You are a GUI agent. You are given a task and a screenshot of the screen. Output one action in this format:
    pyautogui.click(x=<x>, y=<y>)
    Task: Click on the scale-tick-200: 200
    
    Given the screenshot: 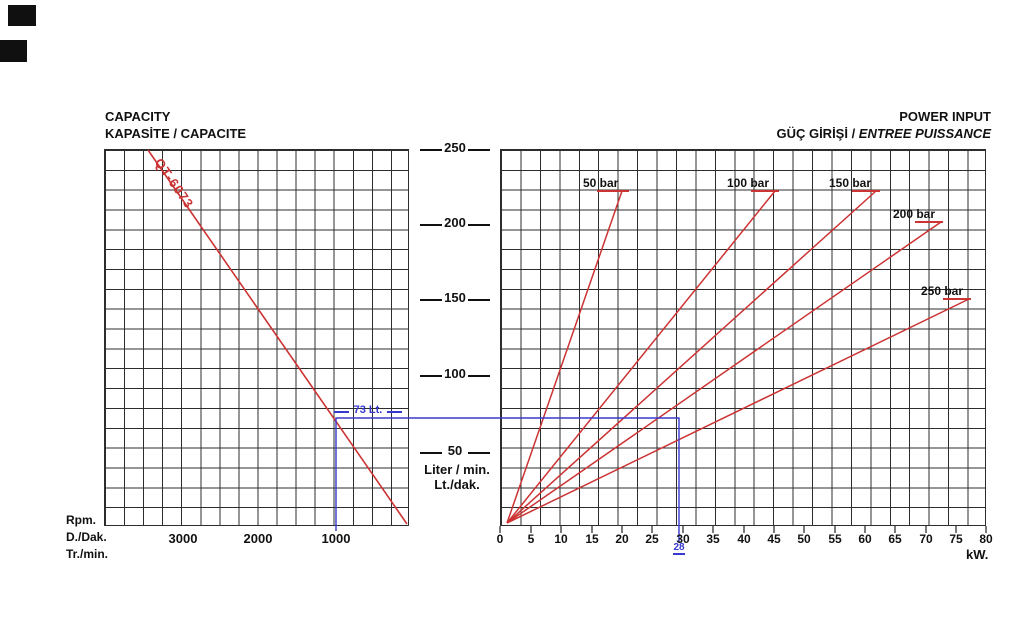 What is the action you would take?
    pyautogui.click(x=455, y=222)
    